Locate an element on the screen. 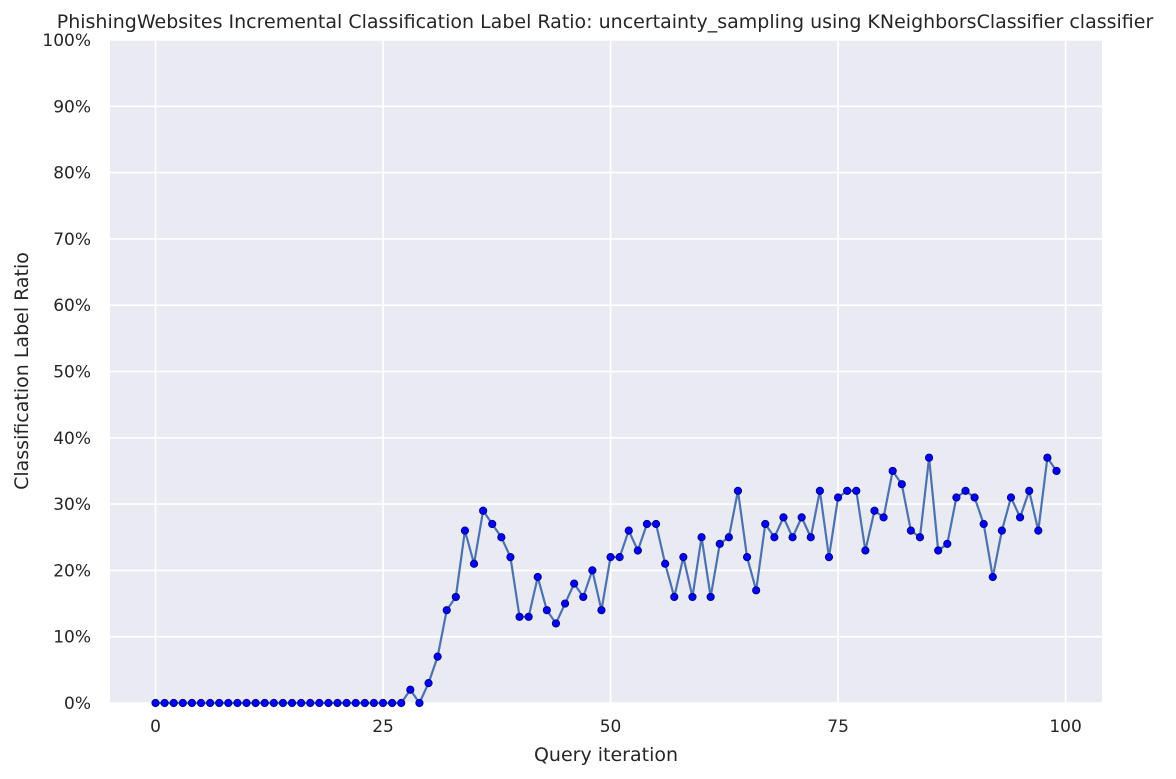 The width and height of the screenshot is (1176, 779). y-tick-label: 50% is located at coordinates (72, 373).